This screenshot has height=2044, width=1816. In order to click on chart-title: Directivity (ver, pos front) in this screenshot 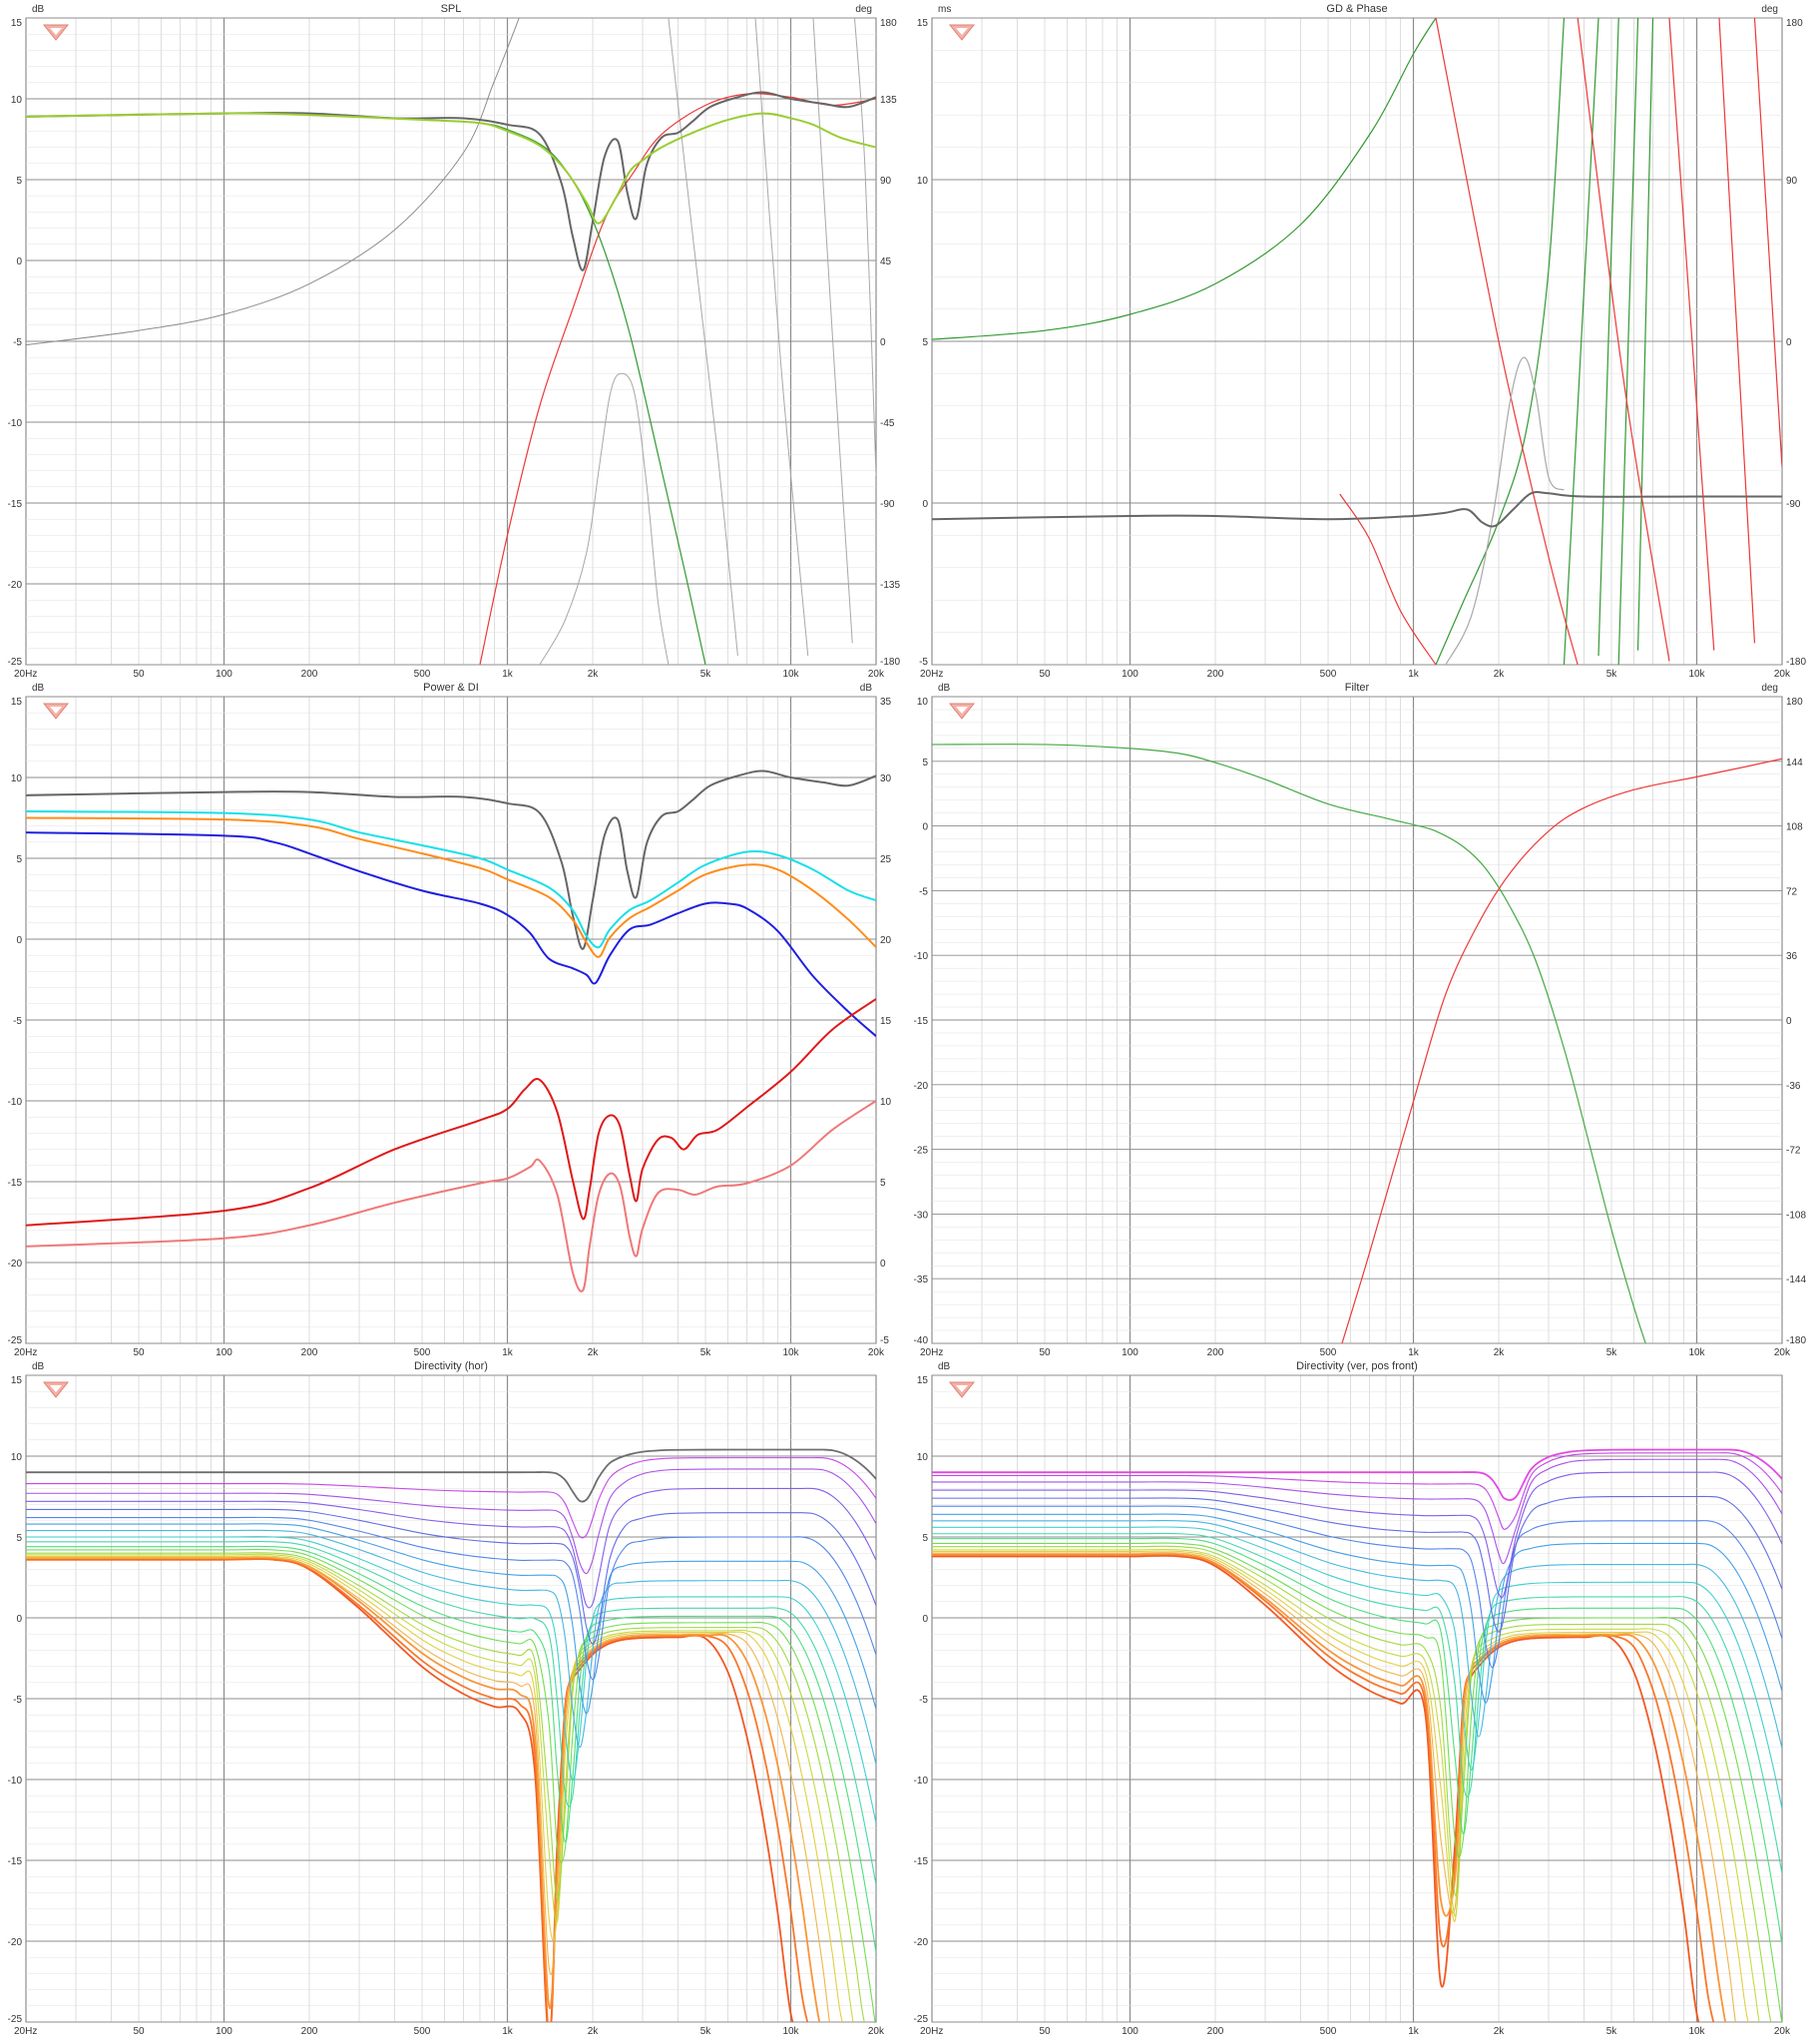, I will do `click(1357, 1366)`.